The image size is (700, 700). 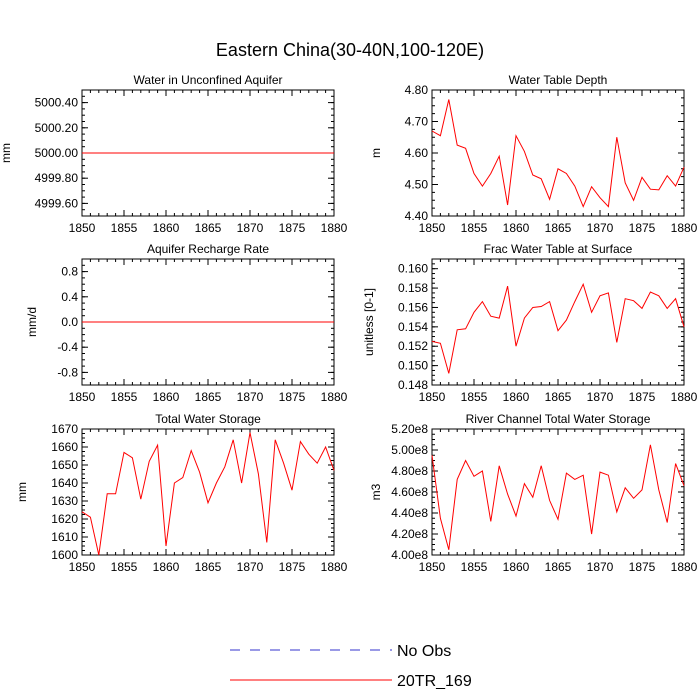 I want to click on y-tick-label: 4.80e8, so click(x=409, y=471).